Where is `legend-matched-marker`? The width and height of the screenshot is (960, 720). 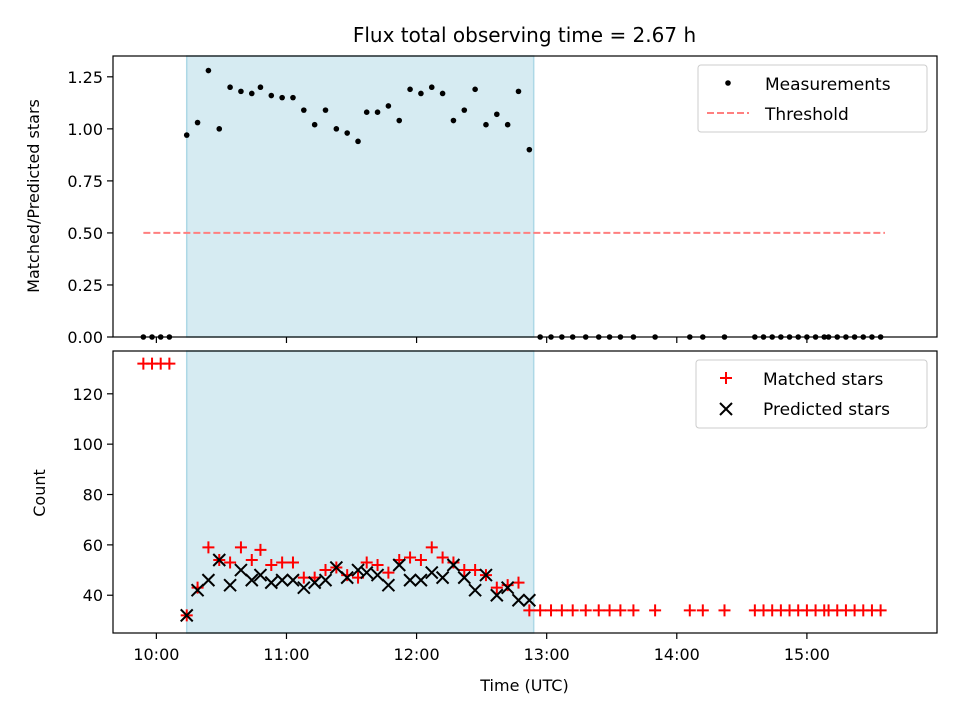 legend-matched-marker is located at coordinates (726, 378).